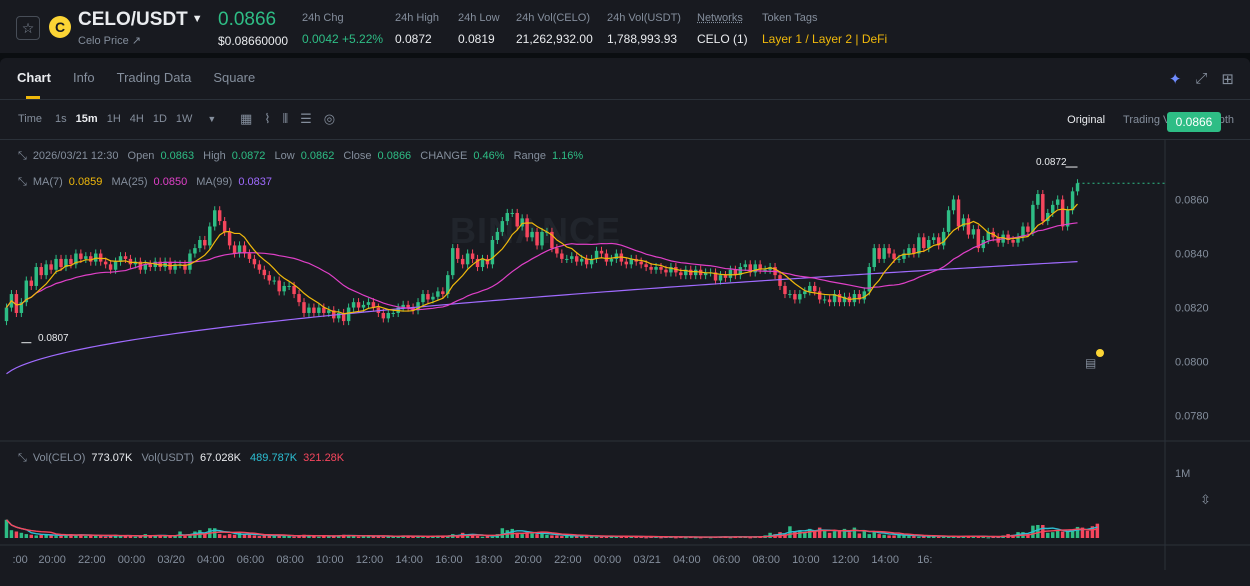 The image size is (1250, 586). Describe the element at coordinates (234, 77) in the screenshot. I see `tab-square: Square` at that location.